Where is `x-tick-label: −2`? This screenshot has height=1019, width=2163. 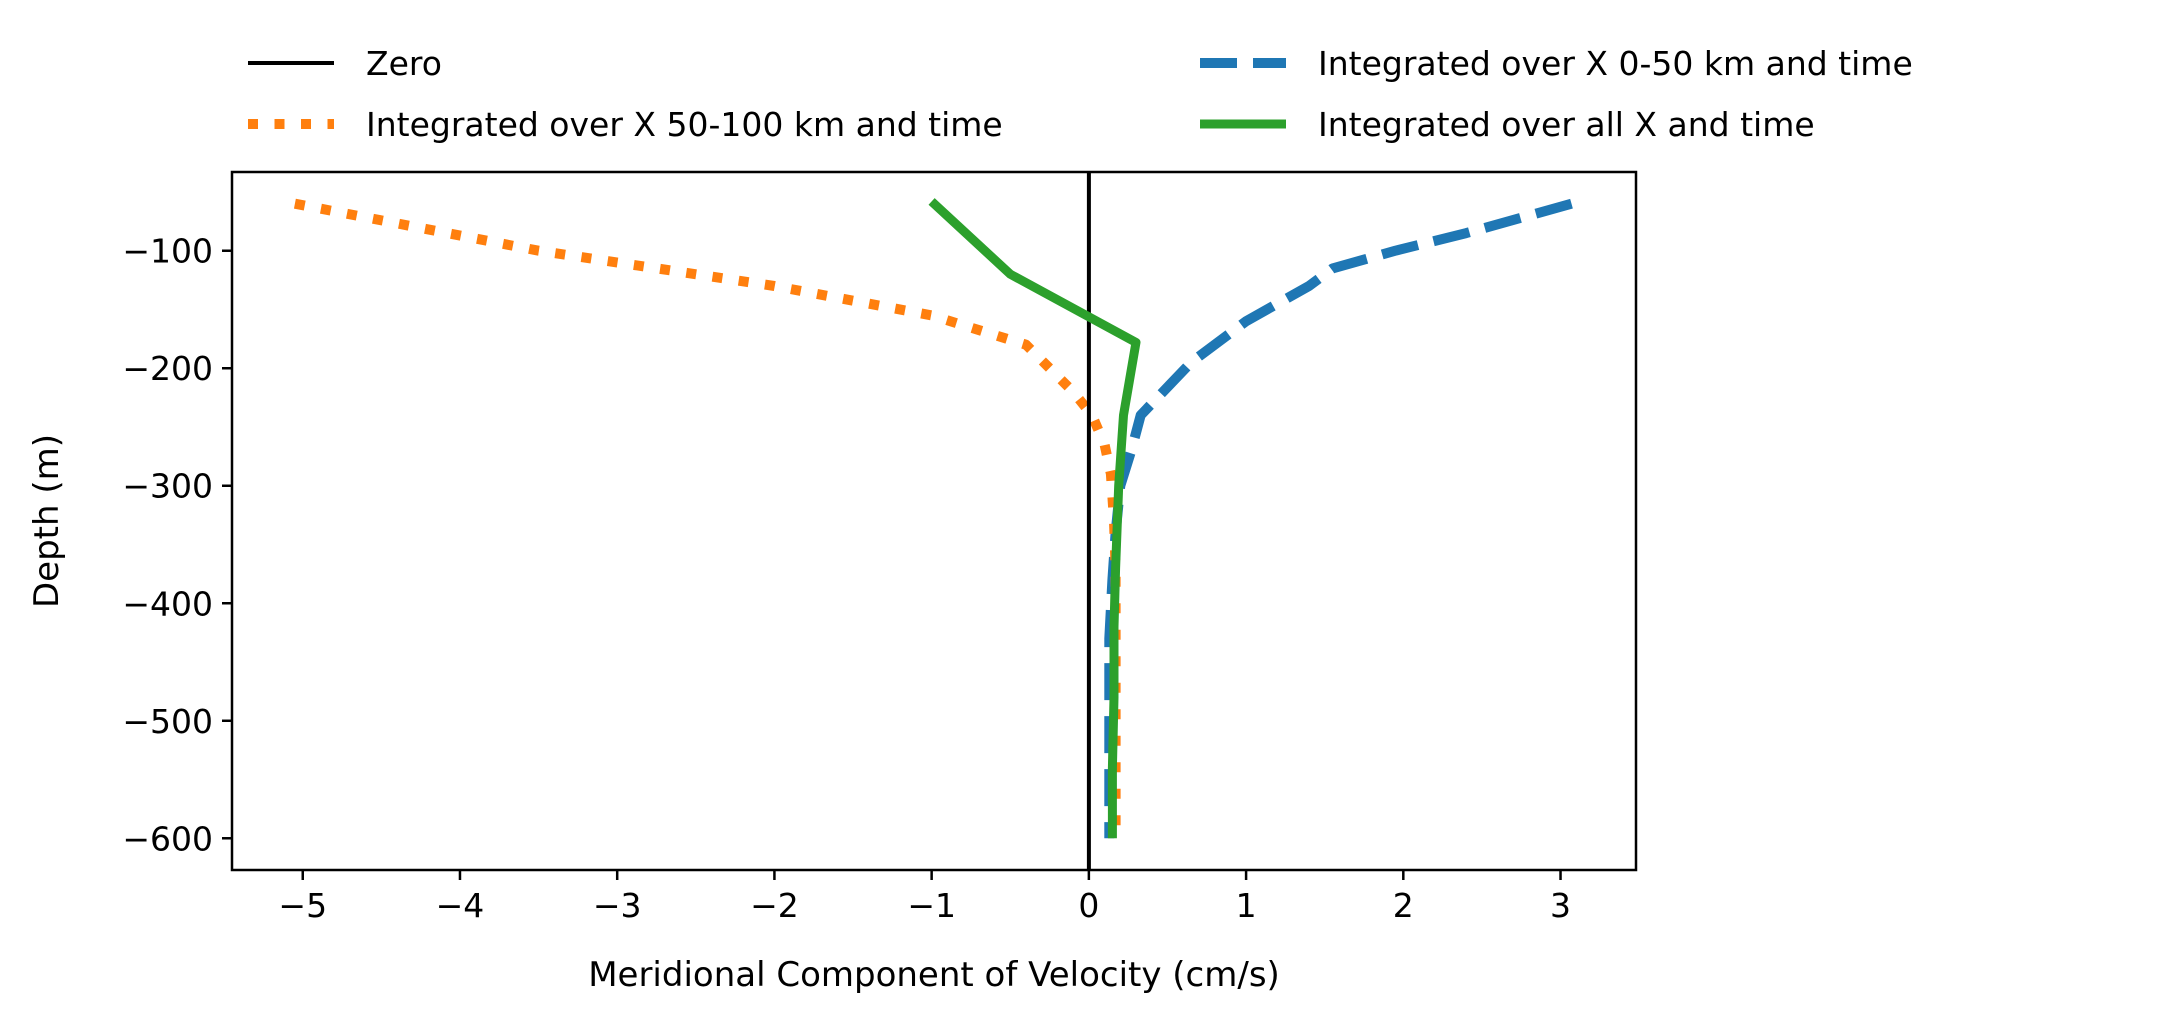
x-tick-label: −2 is located at coordinates (774, 905).